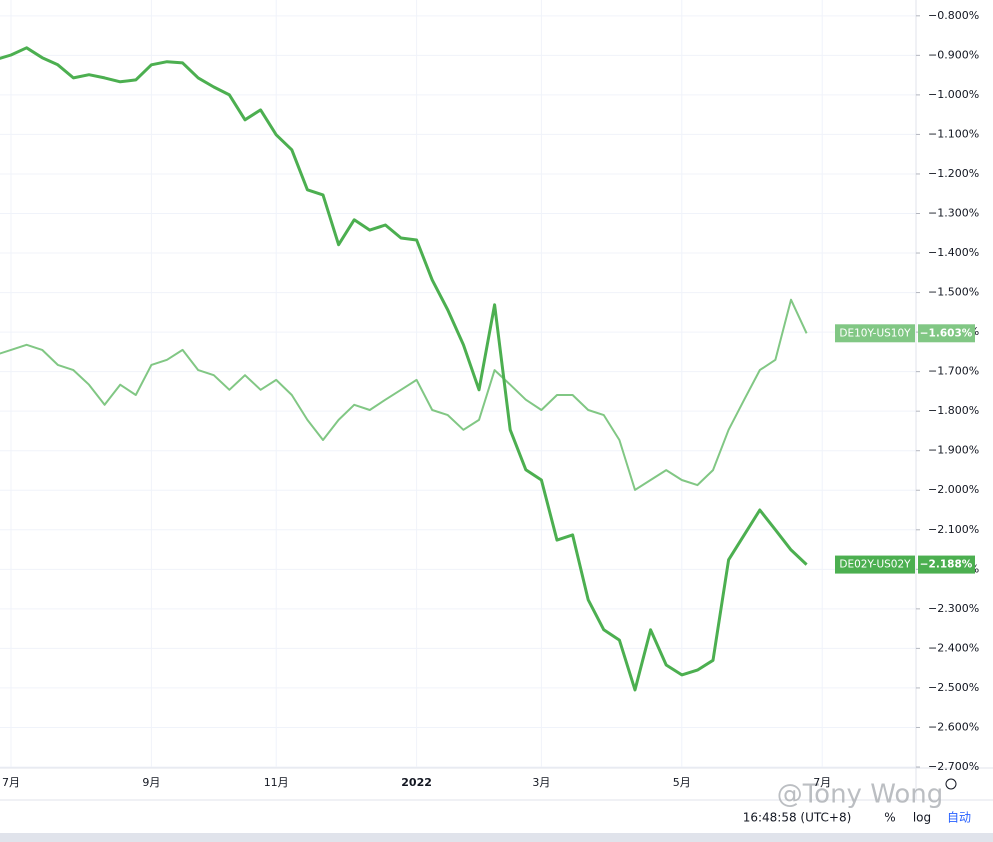 The height and width of the screenshot is (842, 993). I want to click on y-tick-label: −2.500%, so click(953, 687).